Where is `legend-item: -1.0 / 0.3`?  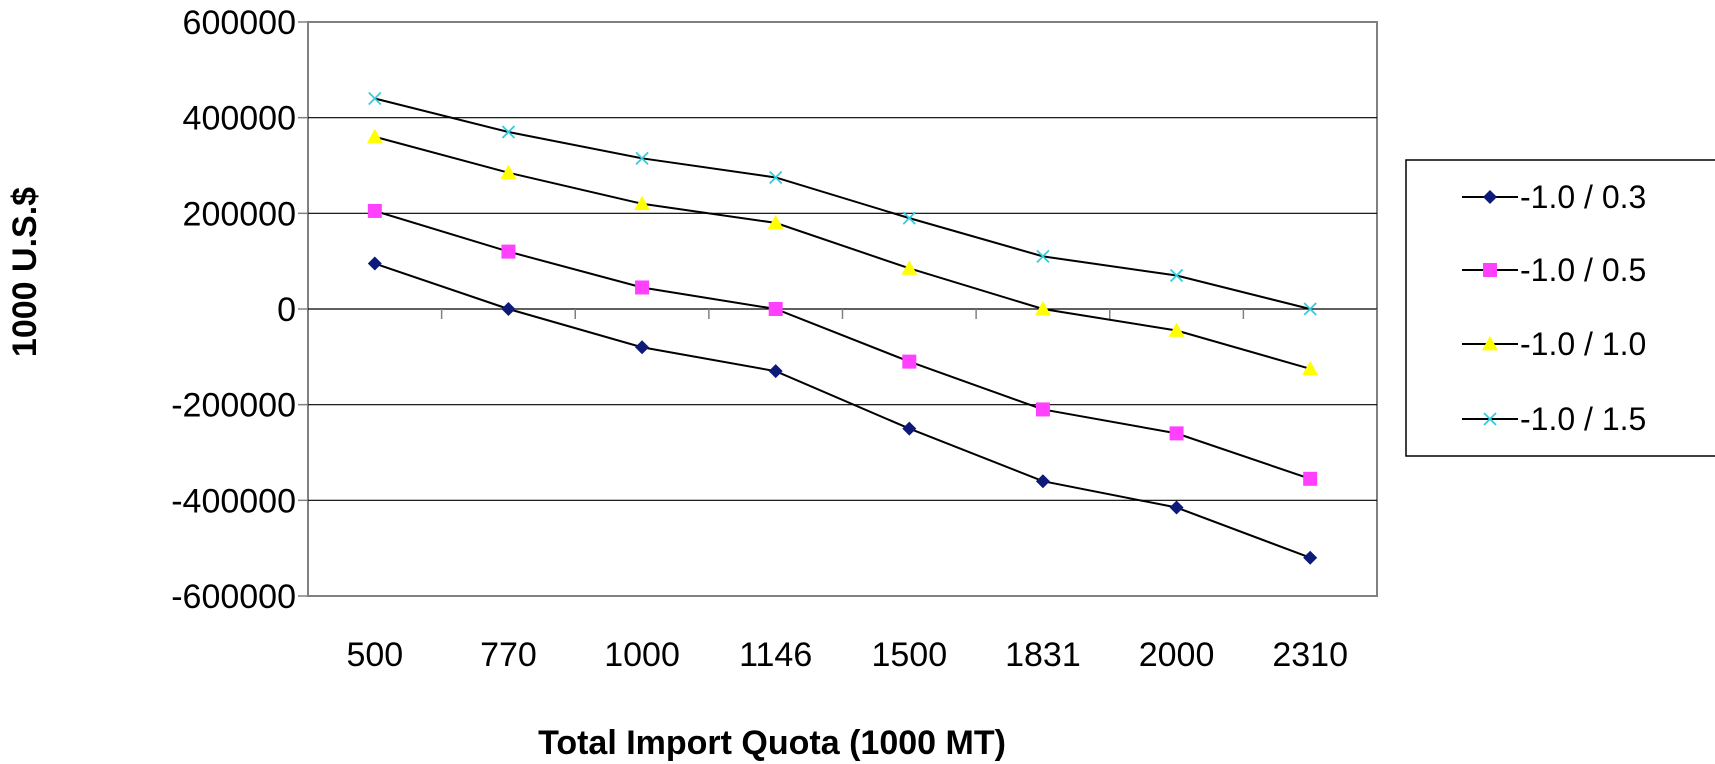 legend-item: -1.0 / 0.3 is located at coordinates (1554, 197).